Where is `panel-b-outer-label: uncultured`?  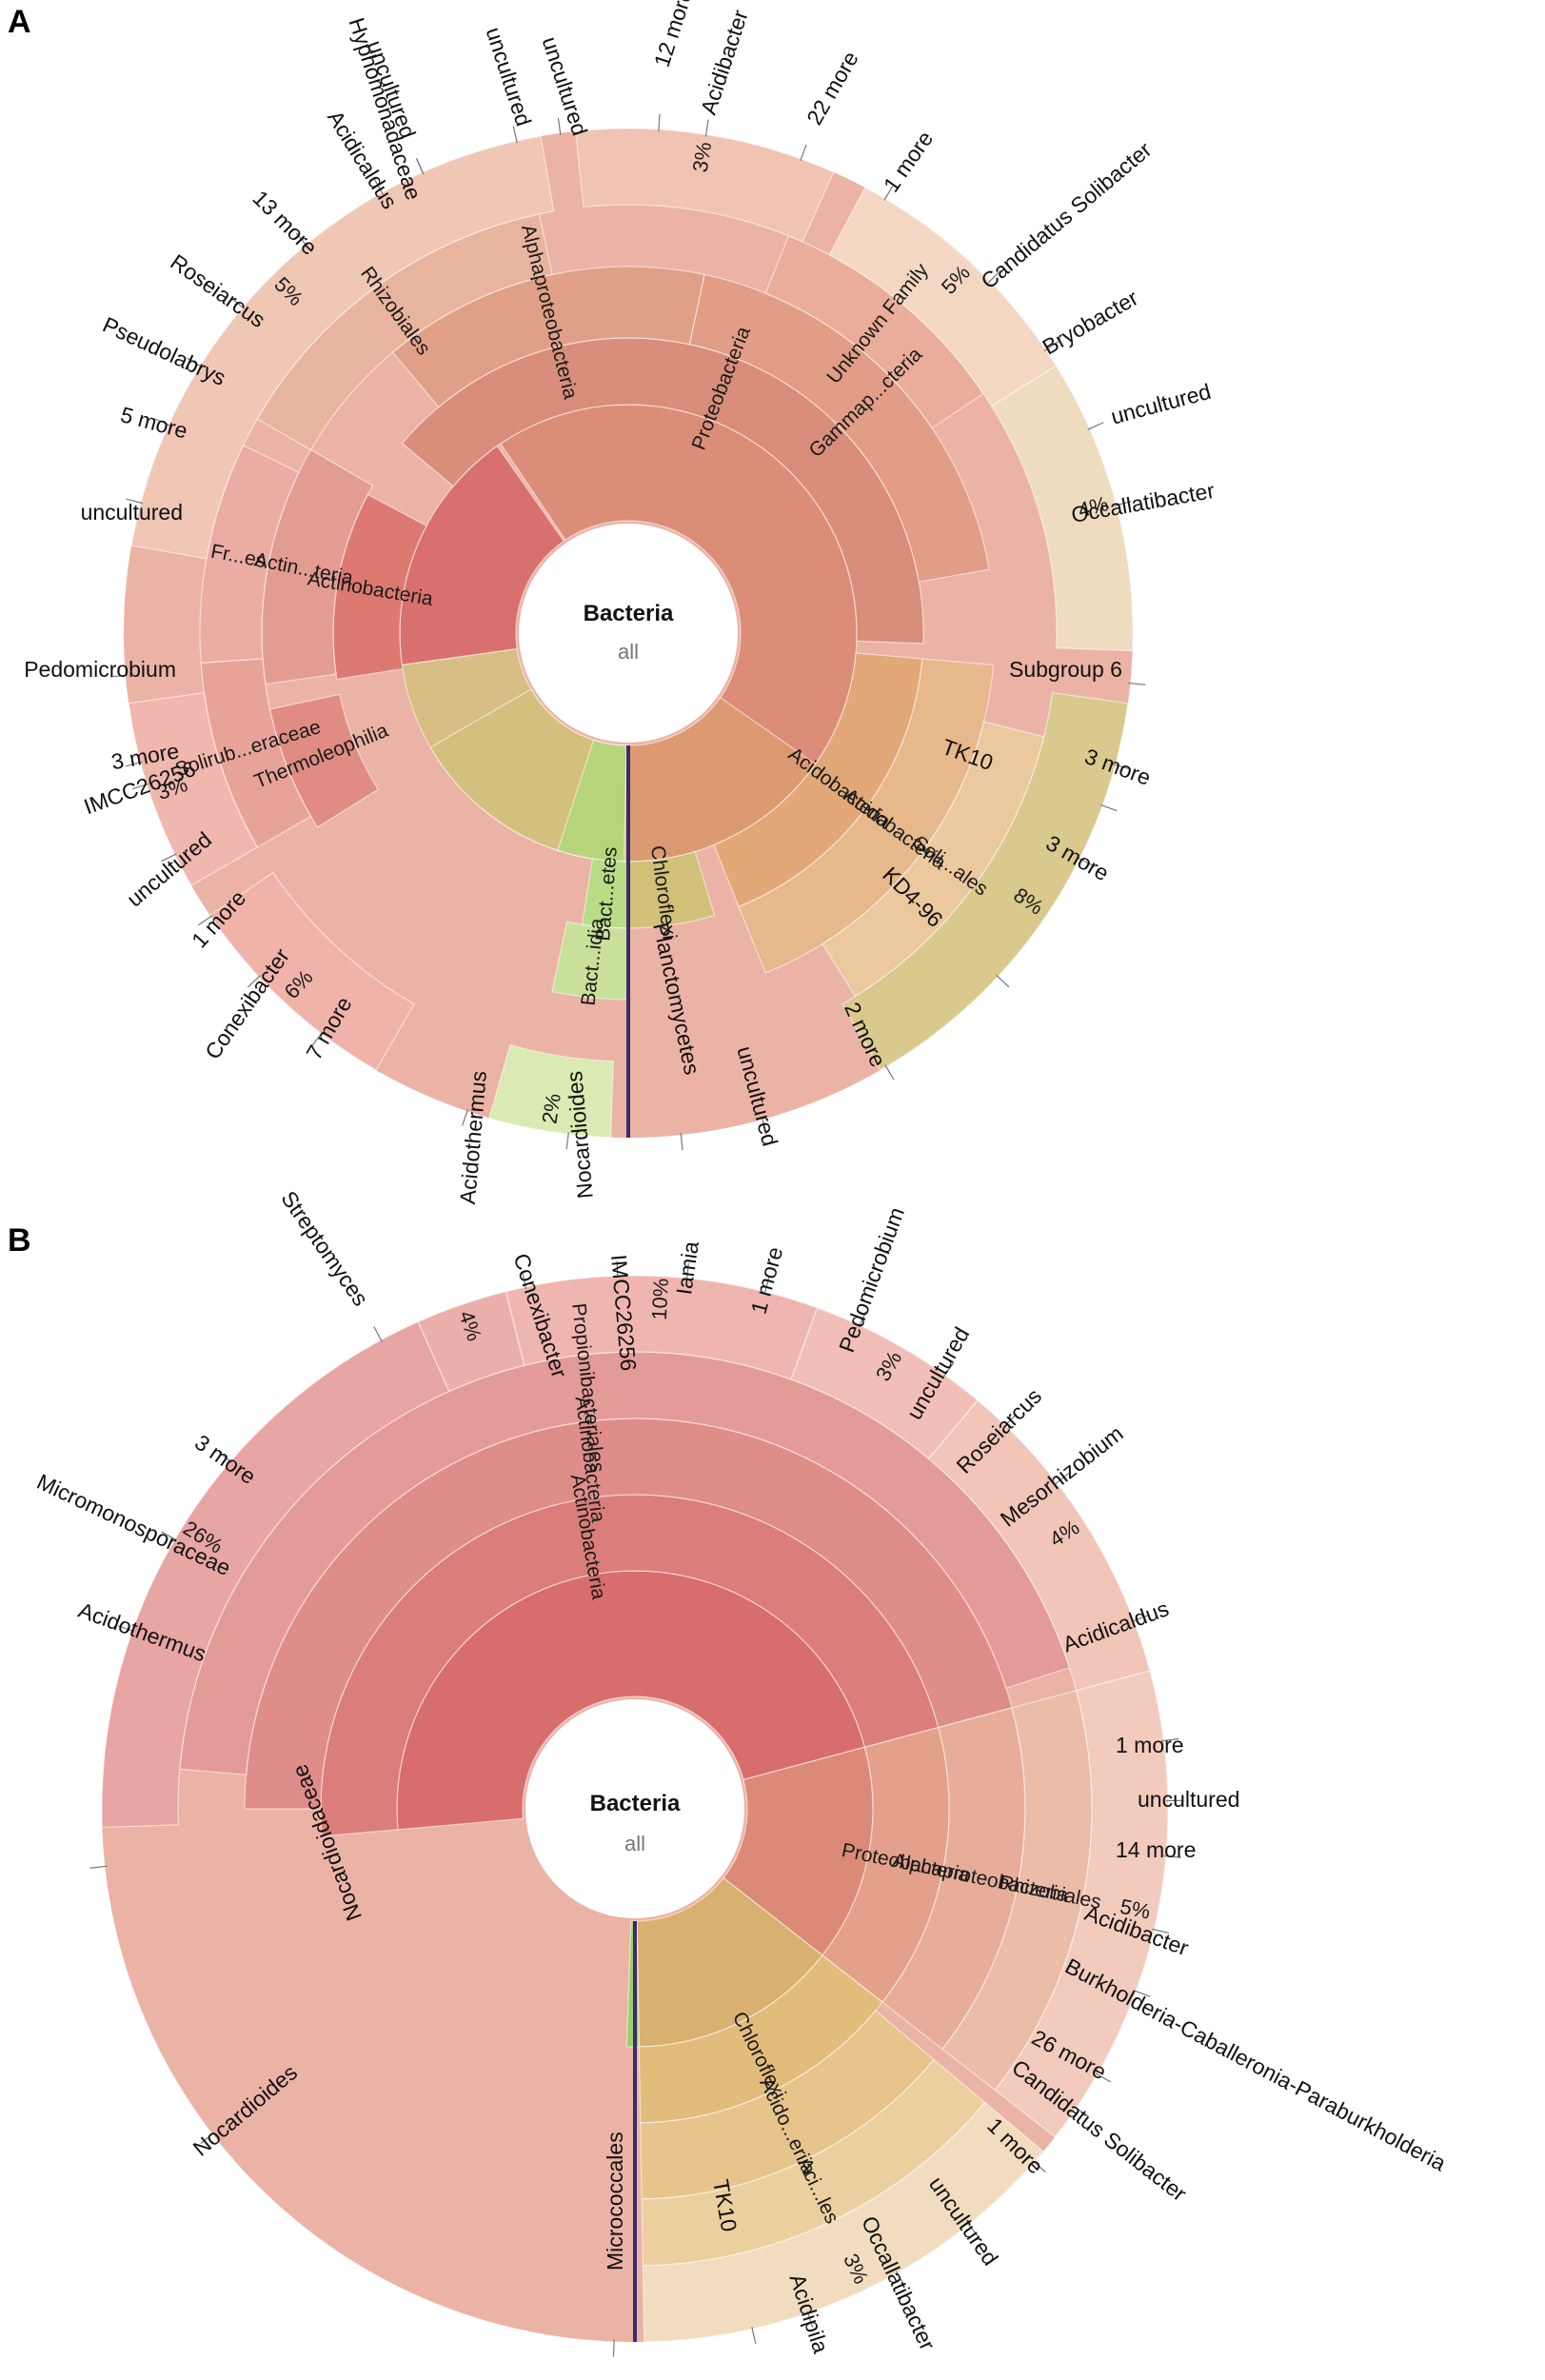
panel-b-outer-label: uncultured is located at coordinates (1188, 1799).